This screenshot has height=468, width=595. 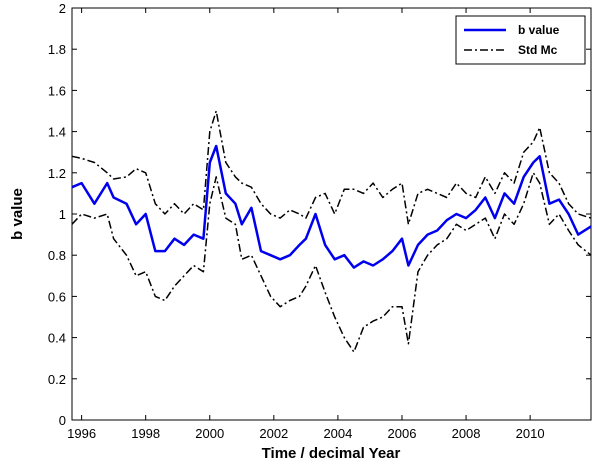 What do you see at coordinates (538, 50) in the screenshot?
I see `legend-label-std-mc: Std Mc` at bounding box center [538, 50].